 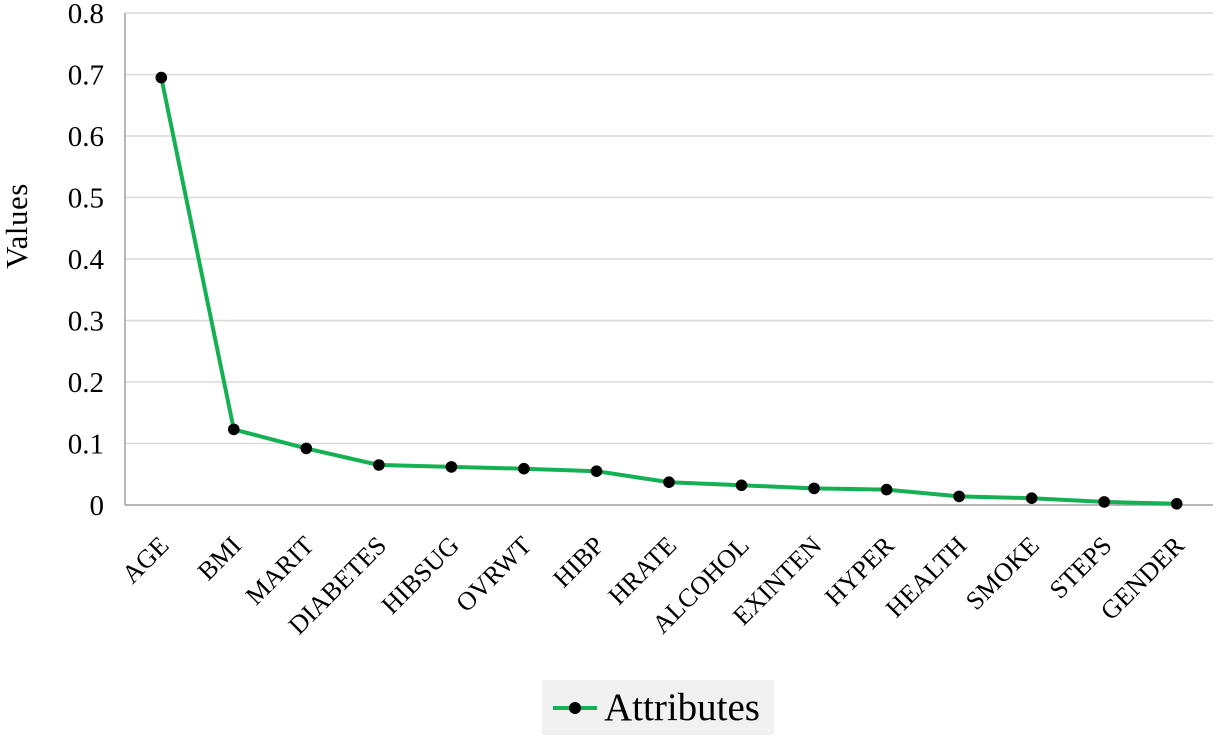 What do you see at coordinates (814, 488) in the screenshot?
I see `data-point-exinten` at bounding box center [814, 488].